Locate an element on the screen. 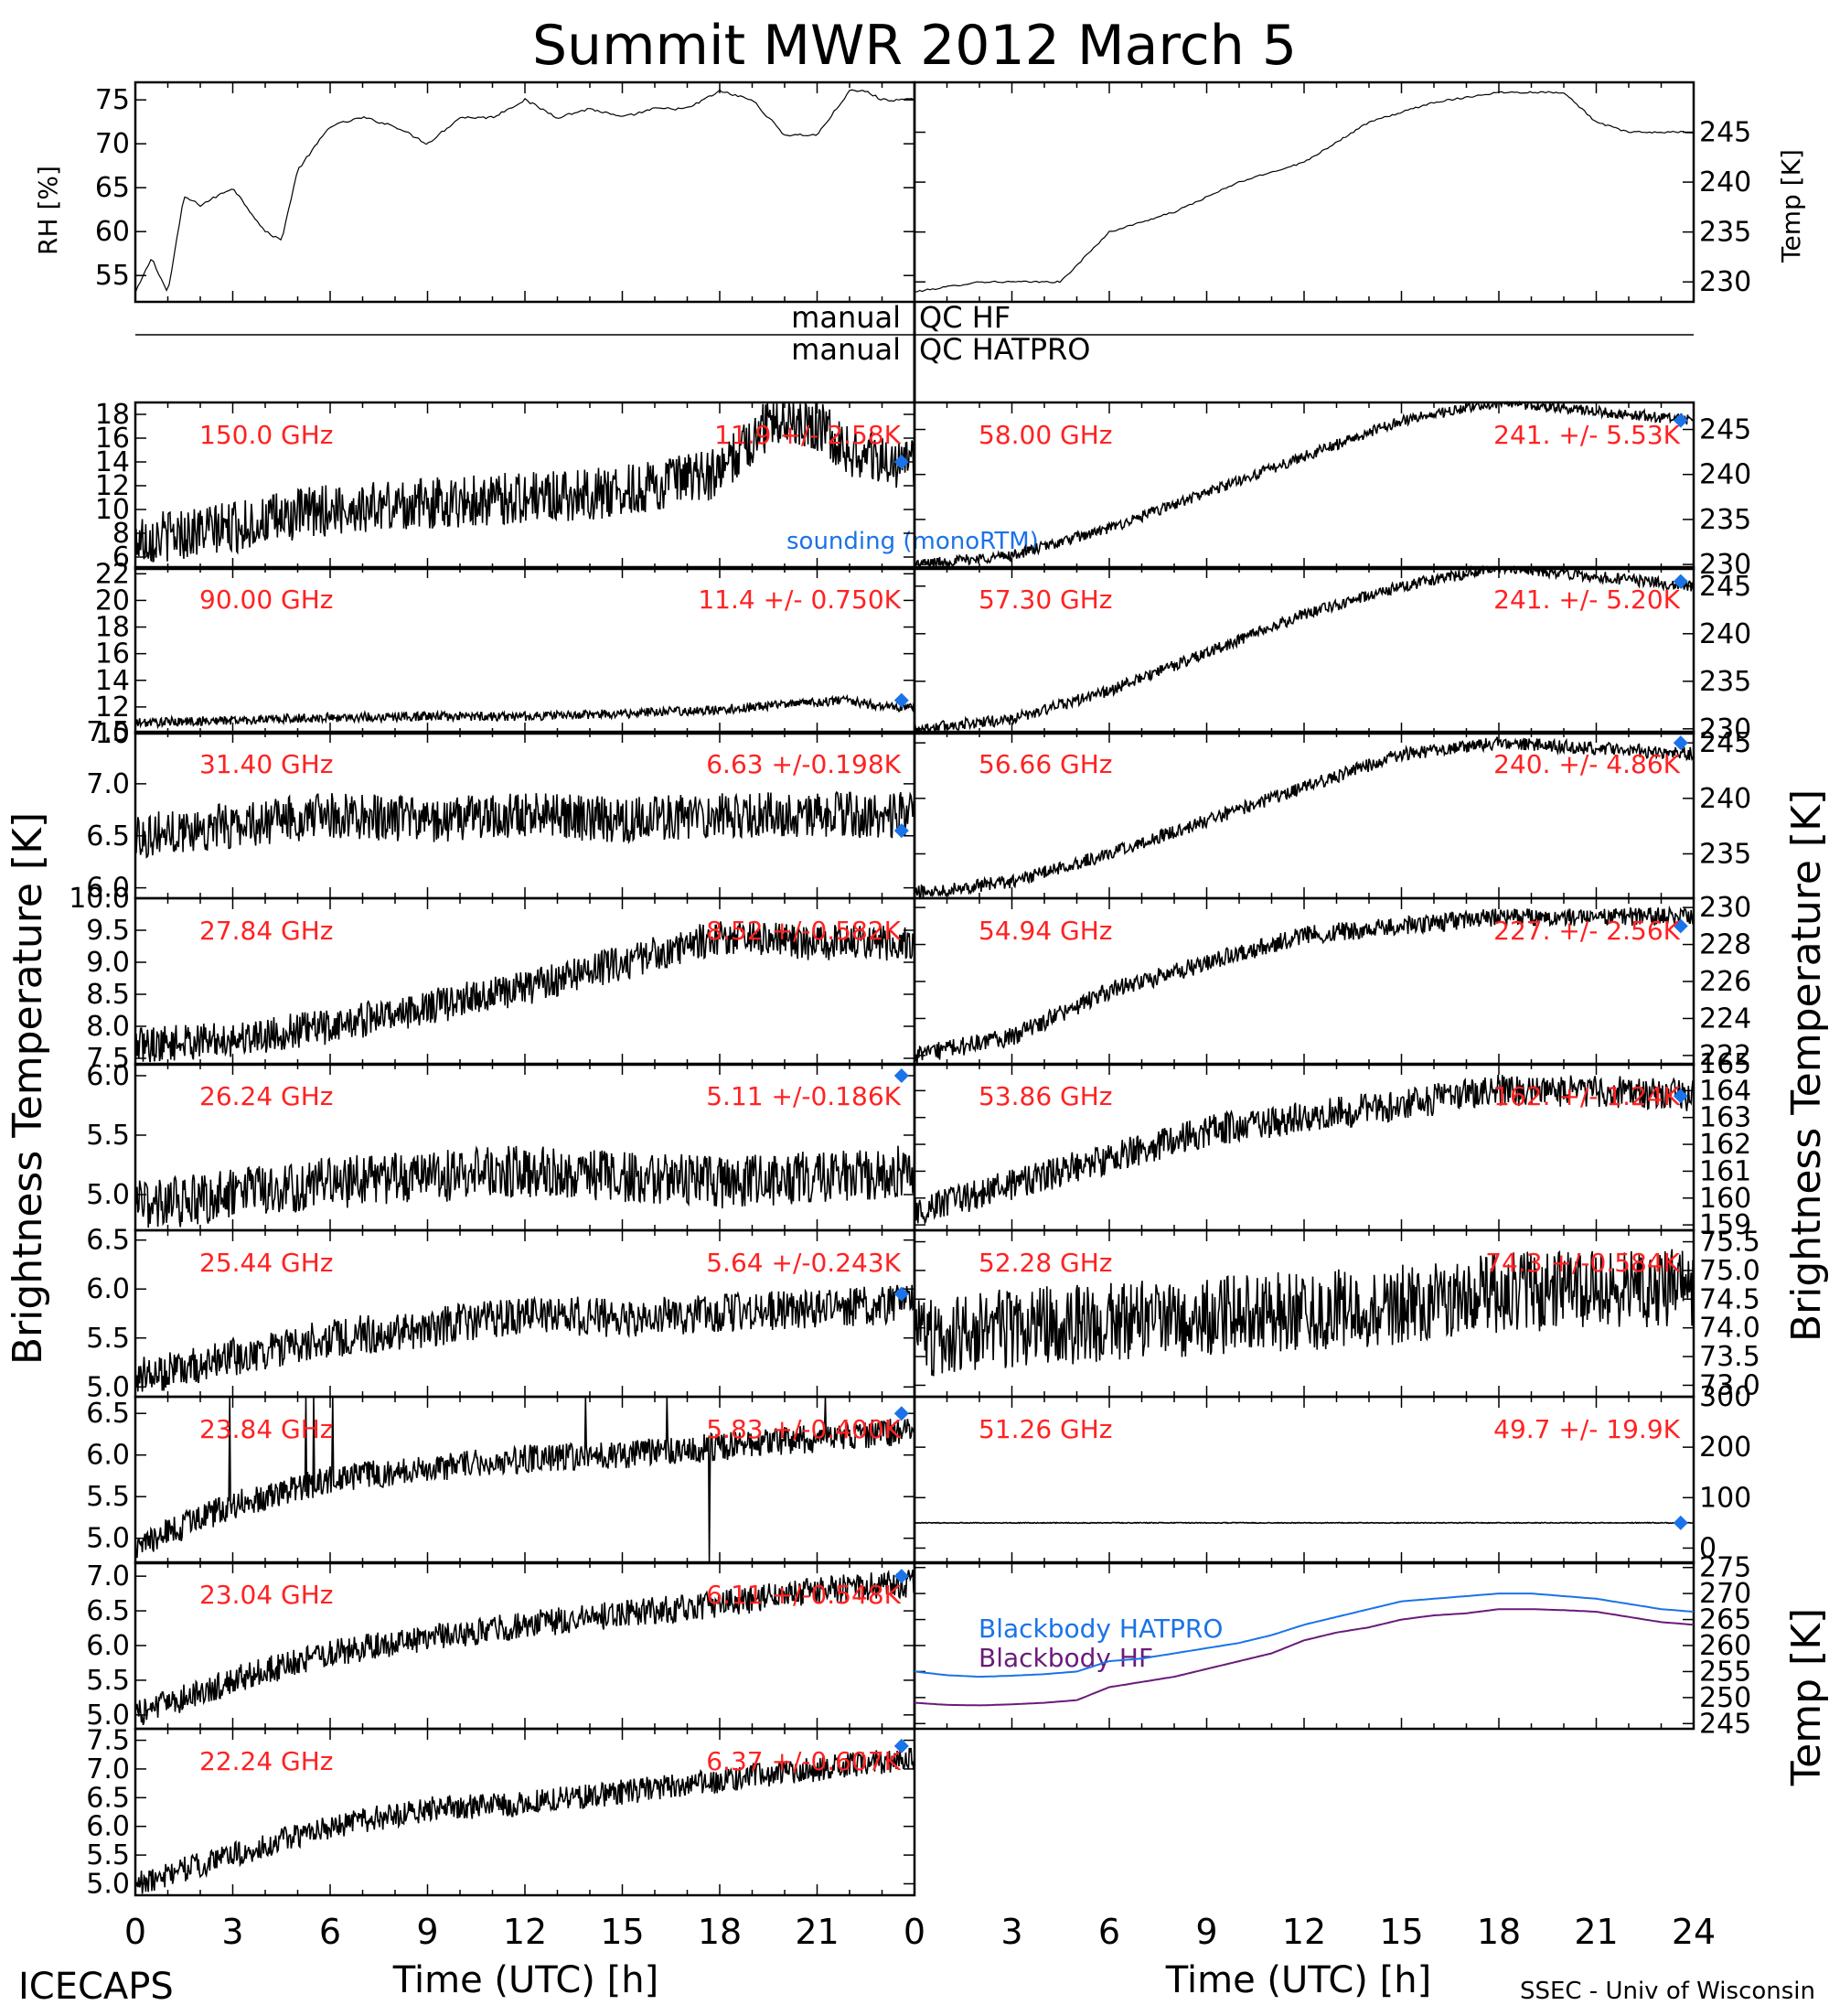  x-axis-label-right: Time (UTC) [h] is located at coordinates (1298, 1980).